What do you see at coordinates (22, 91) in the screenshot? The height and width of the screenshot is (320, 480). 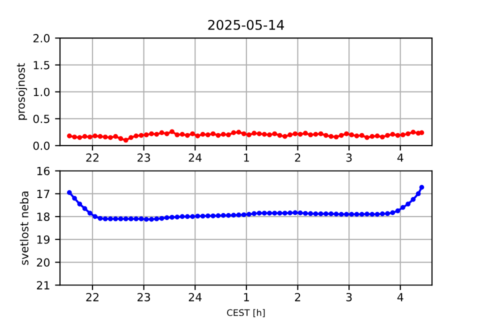 I see `y-axis-title: prosojnost` at bounding box center [22, 91].